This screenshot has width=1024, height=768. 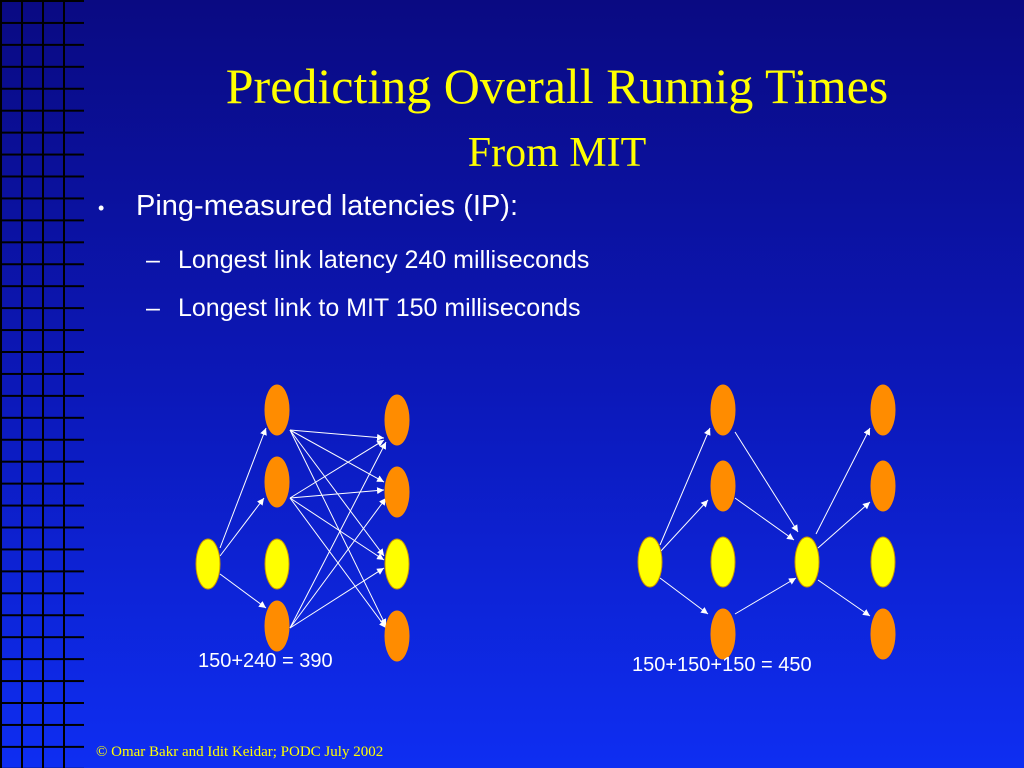 I want to click on left-equation: 150+240 = 390, so click(x=265, y=661).